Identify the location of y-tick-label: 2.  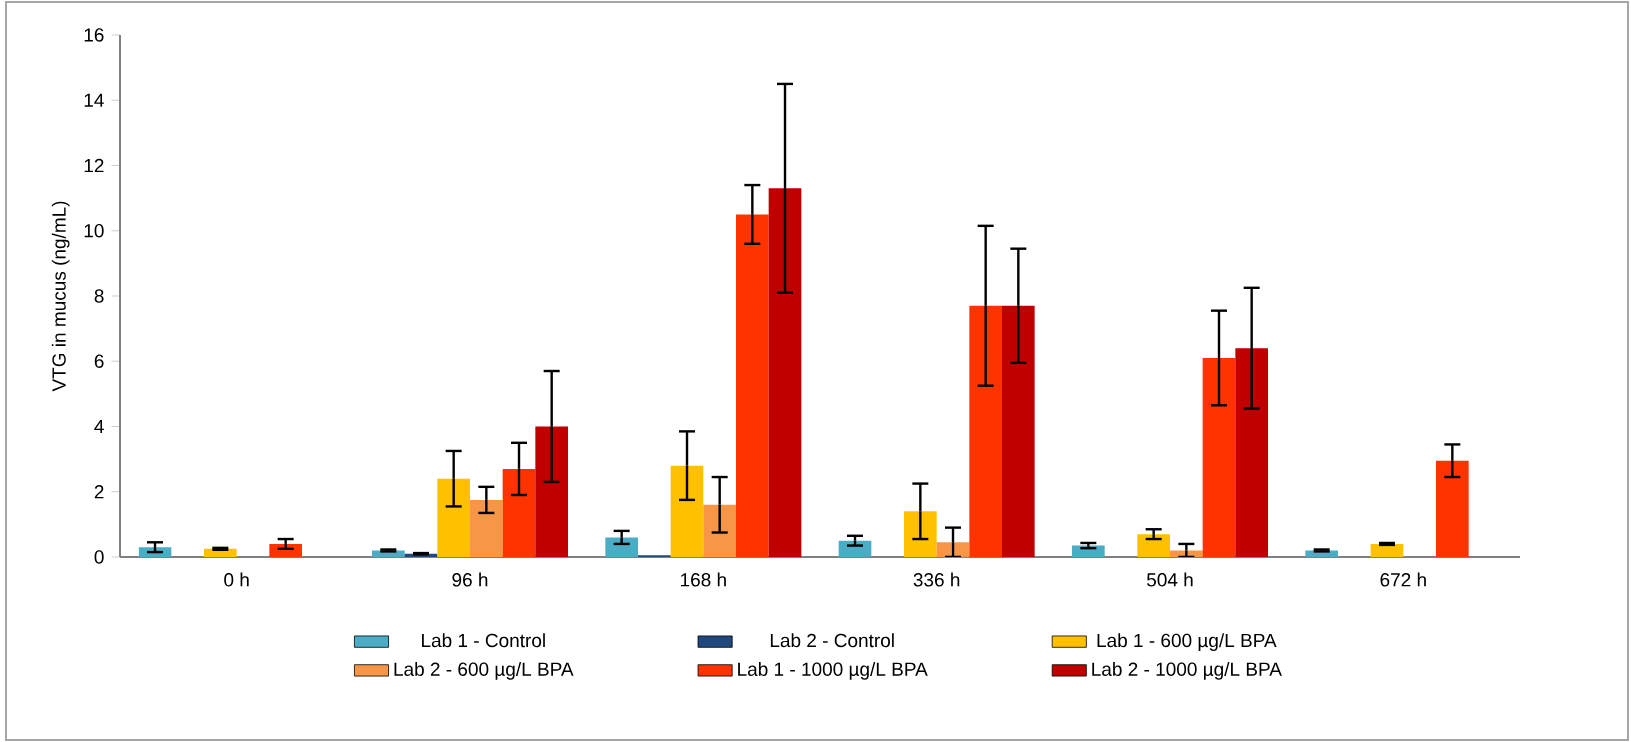
(99, 492).